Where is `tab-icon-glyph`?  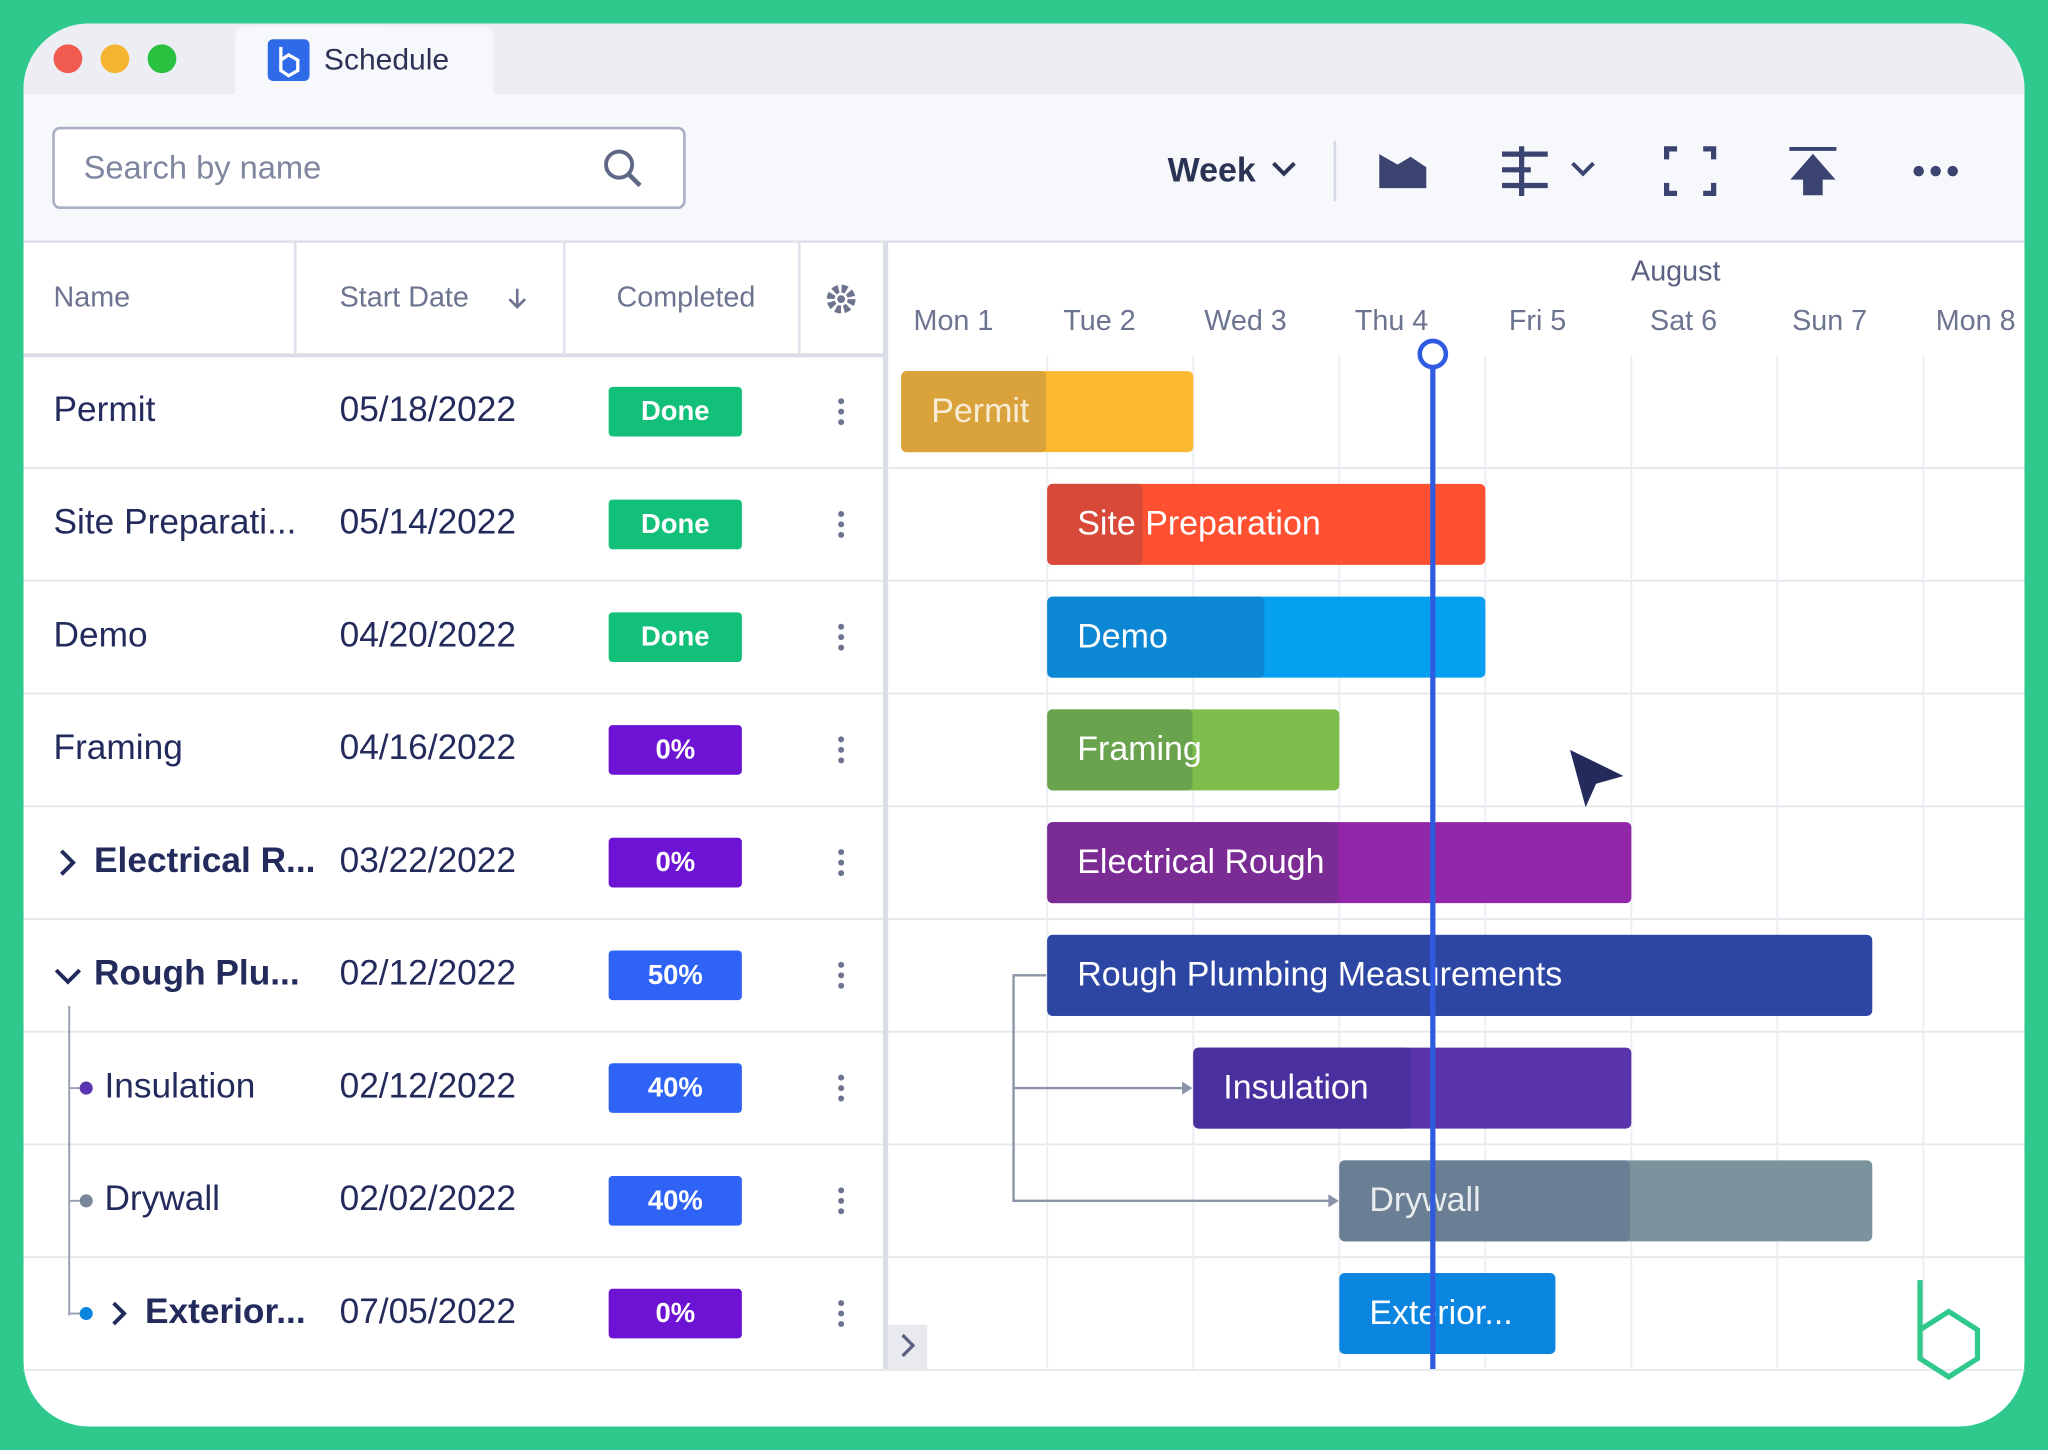 tab-icon-glyph is located at coordinates (289, 62).